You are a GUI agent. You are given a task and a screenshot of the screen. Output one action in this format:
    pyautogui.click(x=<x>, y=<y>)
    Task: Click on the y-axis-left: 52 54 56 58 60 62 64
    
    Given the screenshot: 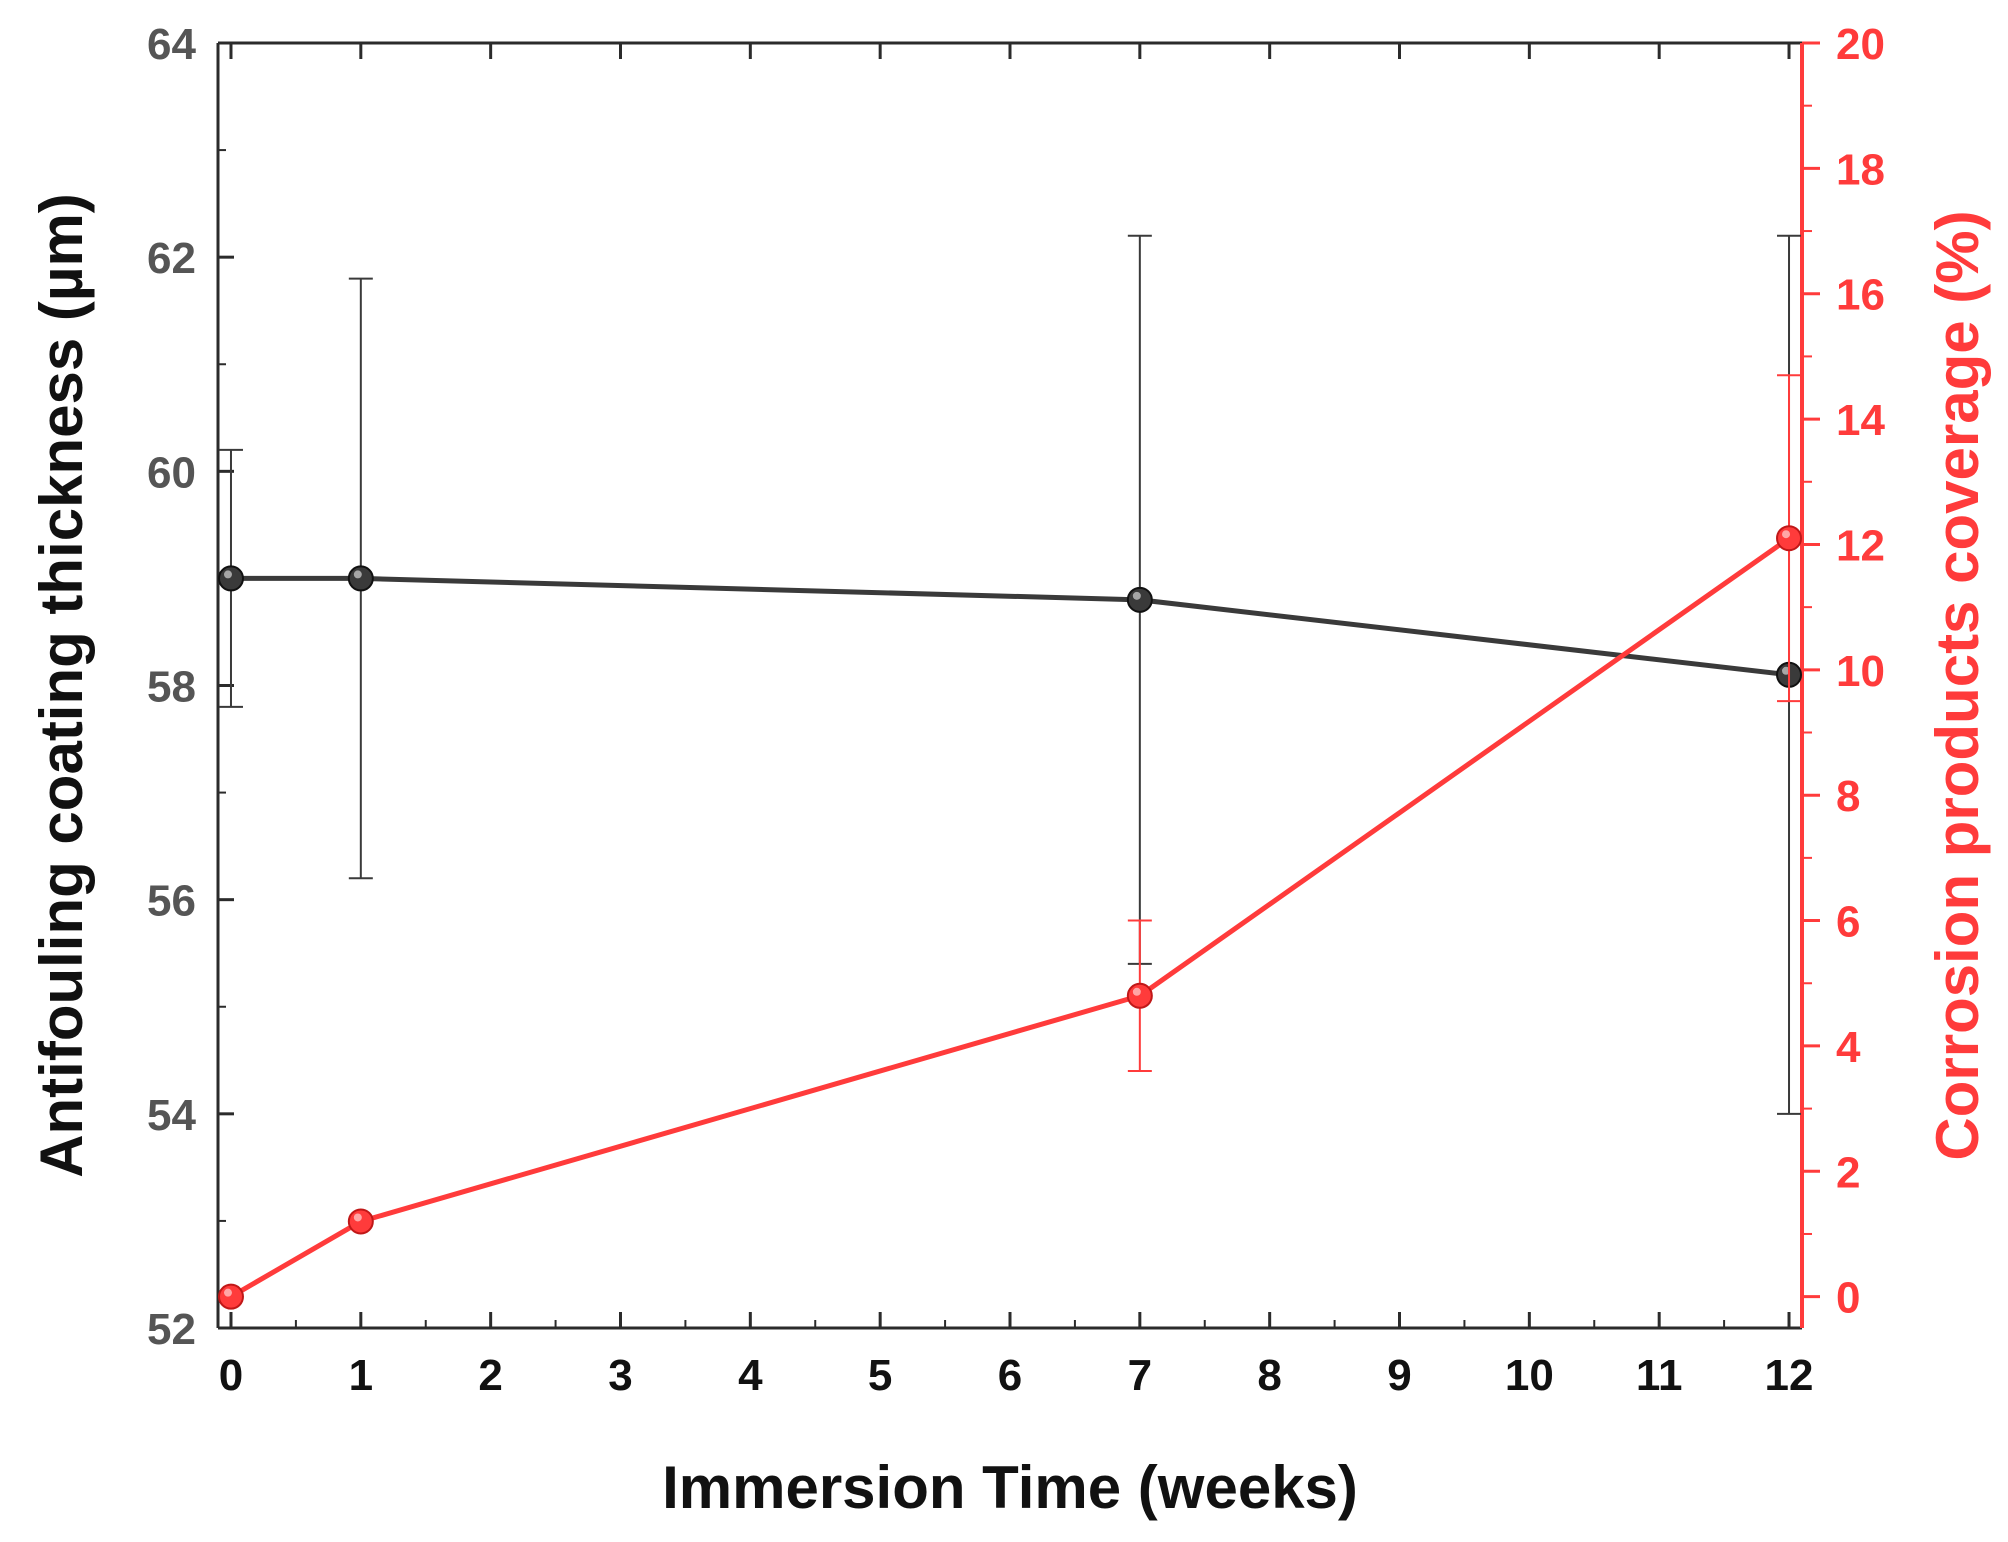 What is the action you would take?
    pyautogui.click(x=190, y=687)
    